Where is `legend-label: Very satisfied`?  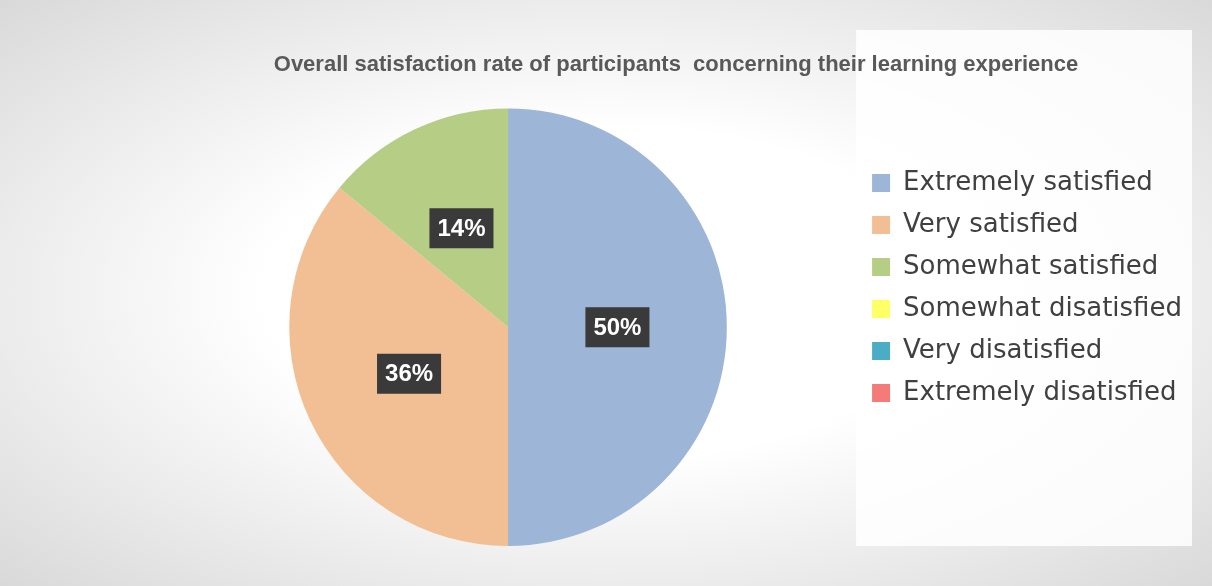 legend-label: Very satisfied is located at coordinates (991, 222).